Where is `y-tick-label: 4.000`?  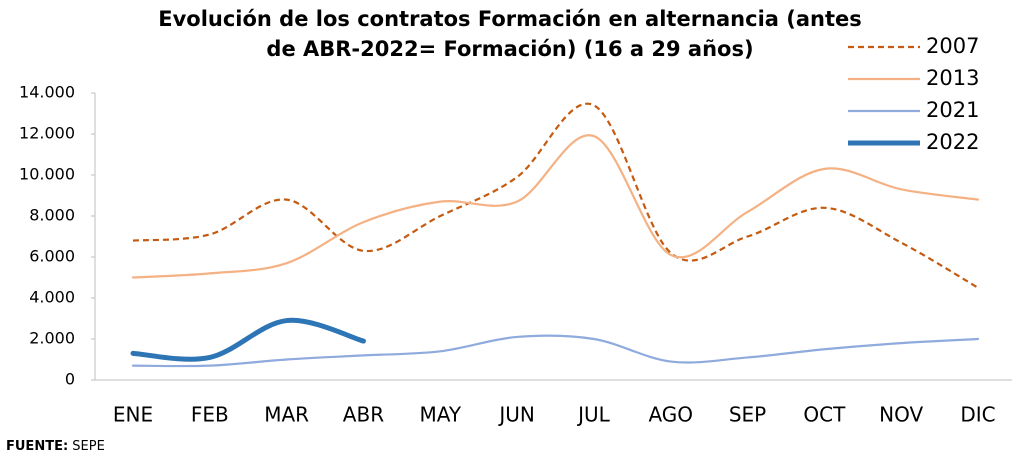
y-tick-label: 4.000 is located at coordinates (52, 297).